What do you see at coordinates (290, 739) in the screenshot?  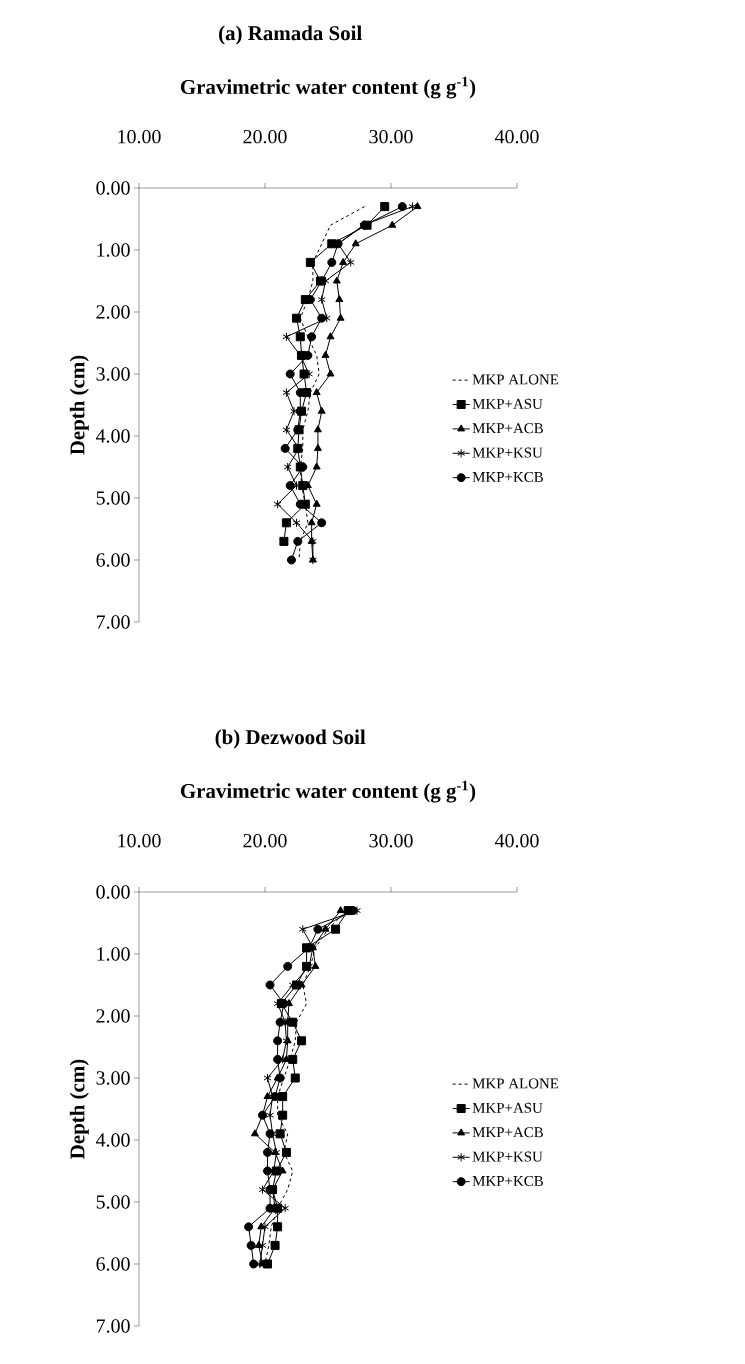 I see `chart-title: (b) Dezwood Soil` at bounding box center [290, 739].